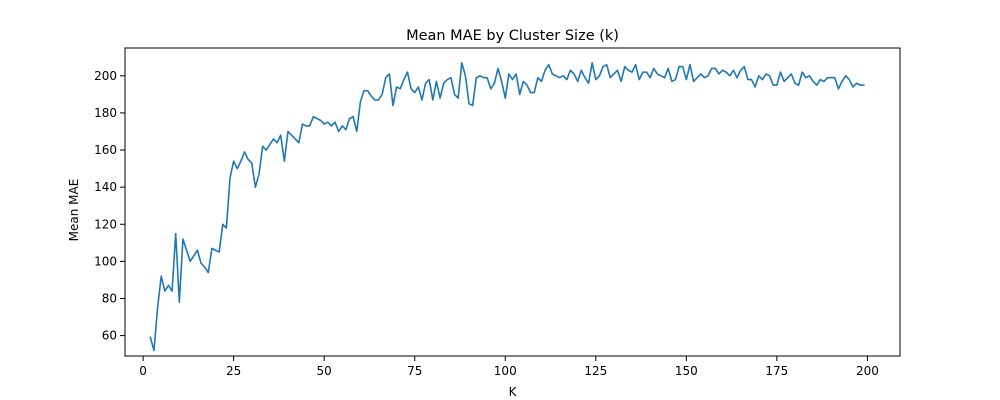  Describe the element at coordinates (324, 371) in the screenshot. I see `x-tick-label: 50` at that location.